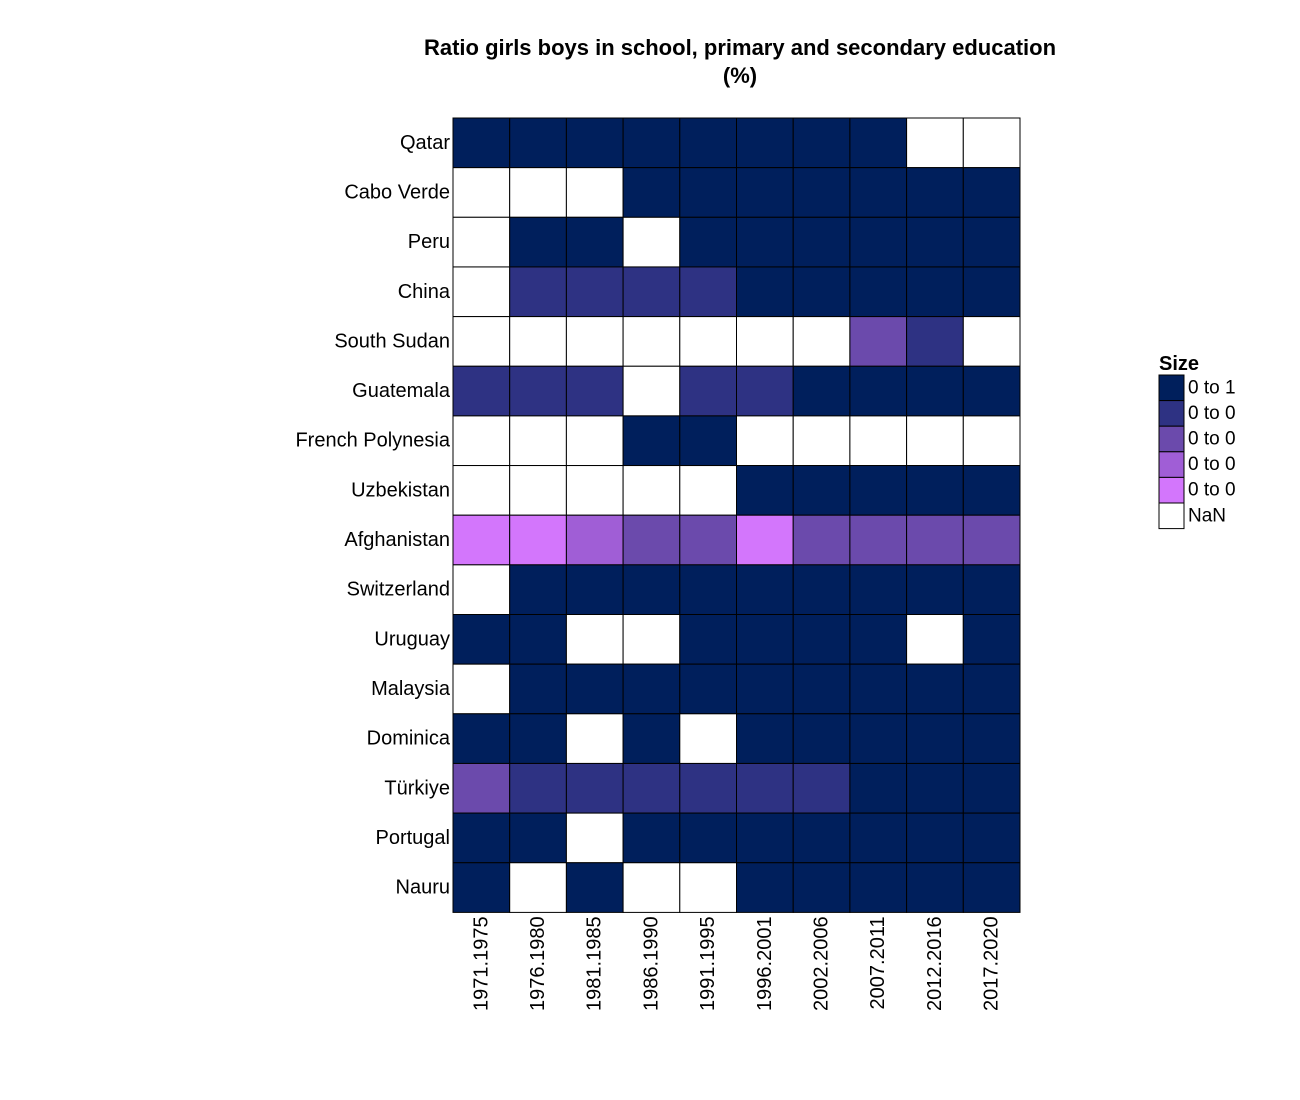  What do you see at coordinates (392, 341) in the screenshot?
I see `y-tick-label: South Sudan` at bounding box center [392, 341].